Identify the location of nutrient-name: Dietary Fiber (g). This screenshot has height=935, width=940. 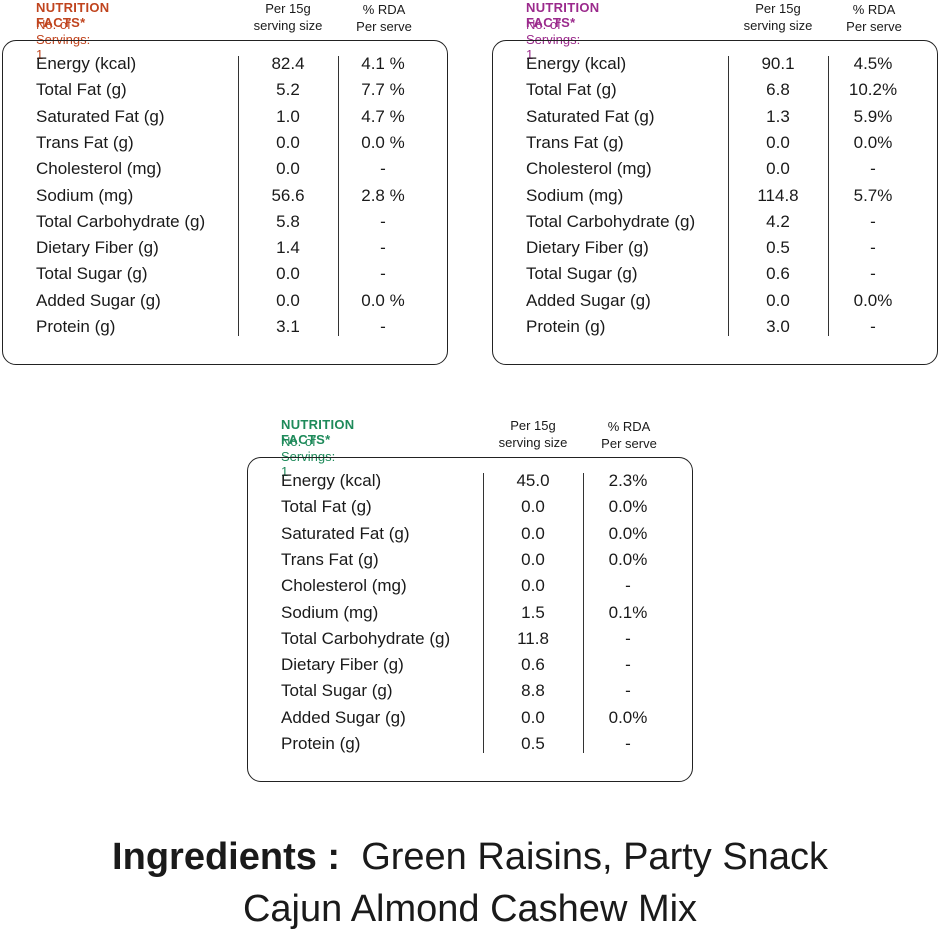
(587, 248).